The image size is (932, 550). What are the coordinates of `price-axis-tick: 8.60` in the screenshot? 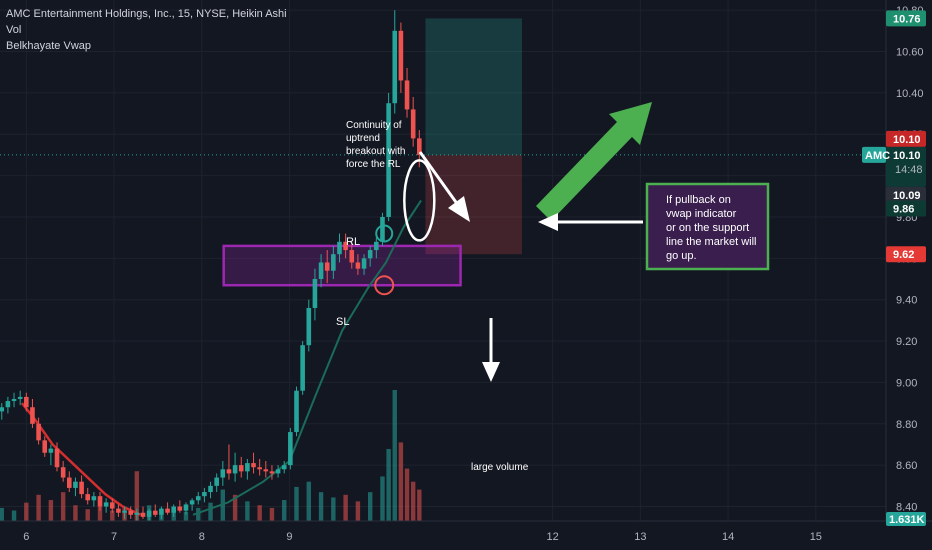 It's located at (906, 466).